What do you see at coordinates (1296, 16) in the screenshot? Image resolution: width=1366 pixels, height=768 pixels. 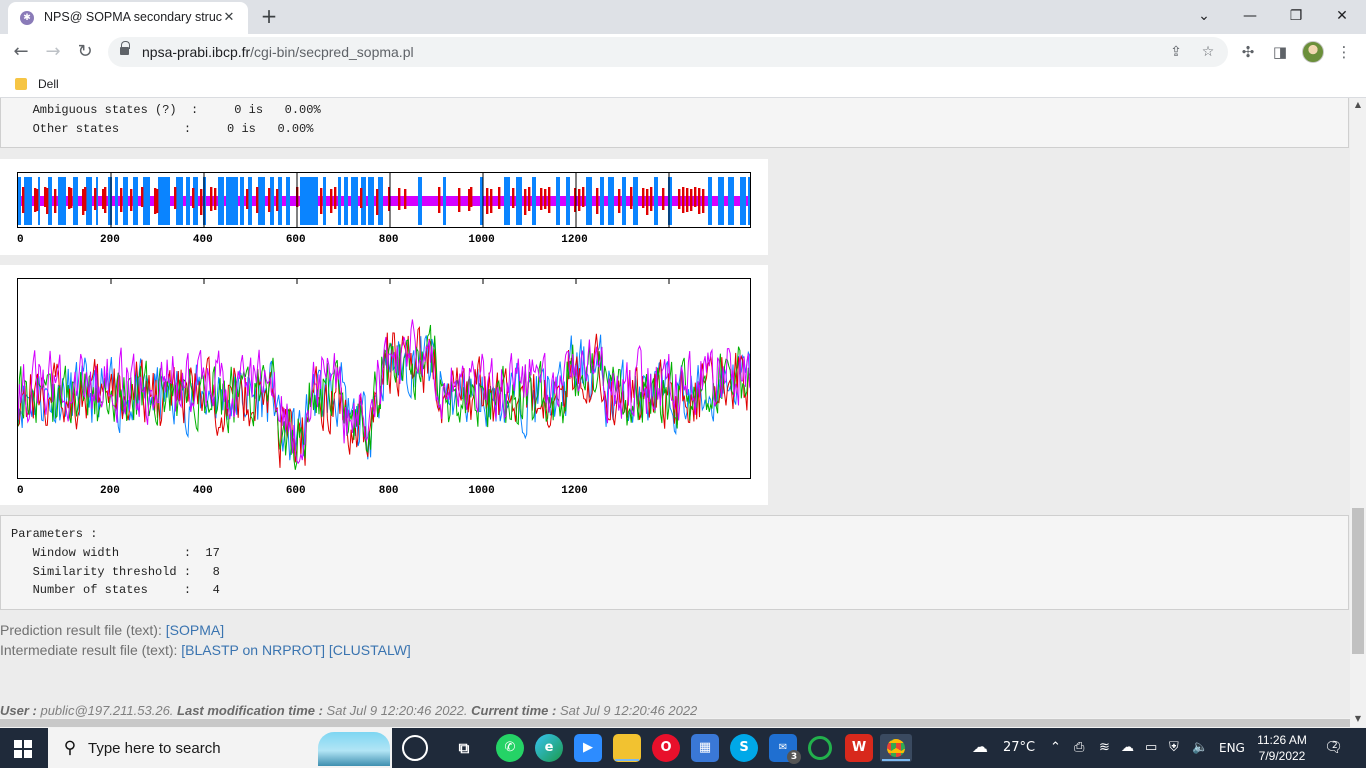 I see `restore-button: ❐` at bounding box center [1296, 16].